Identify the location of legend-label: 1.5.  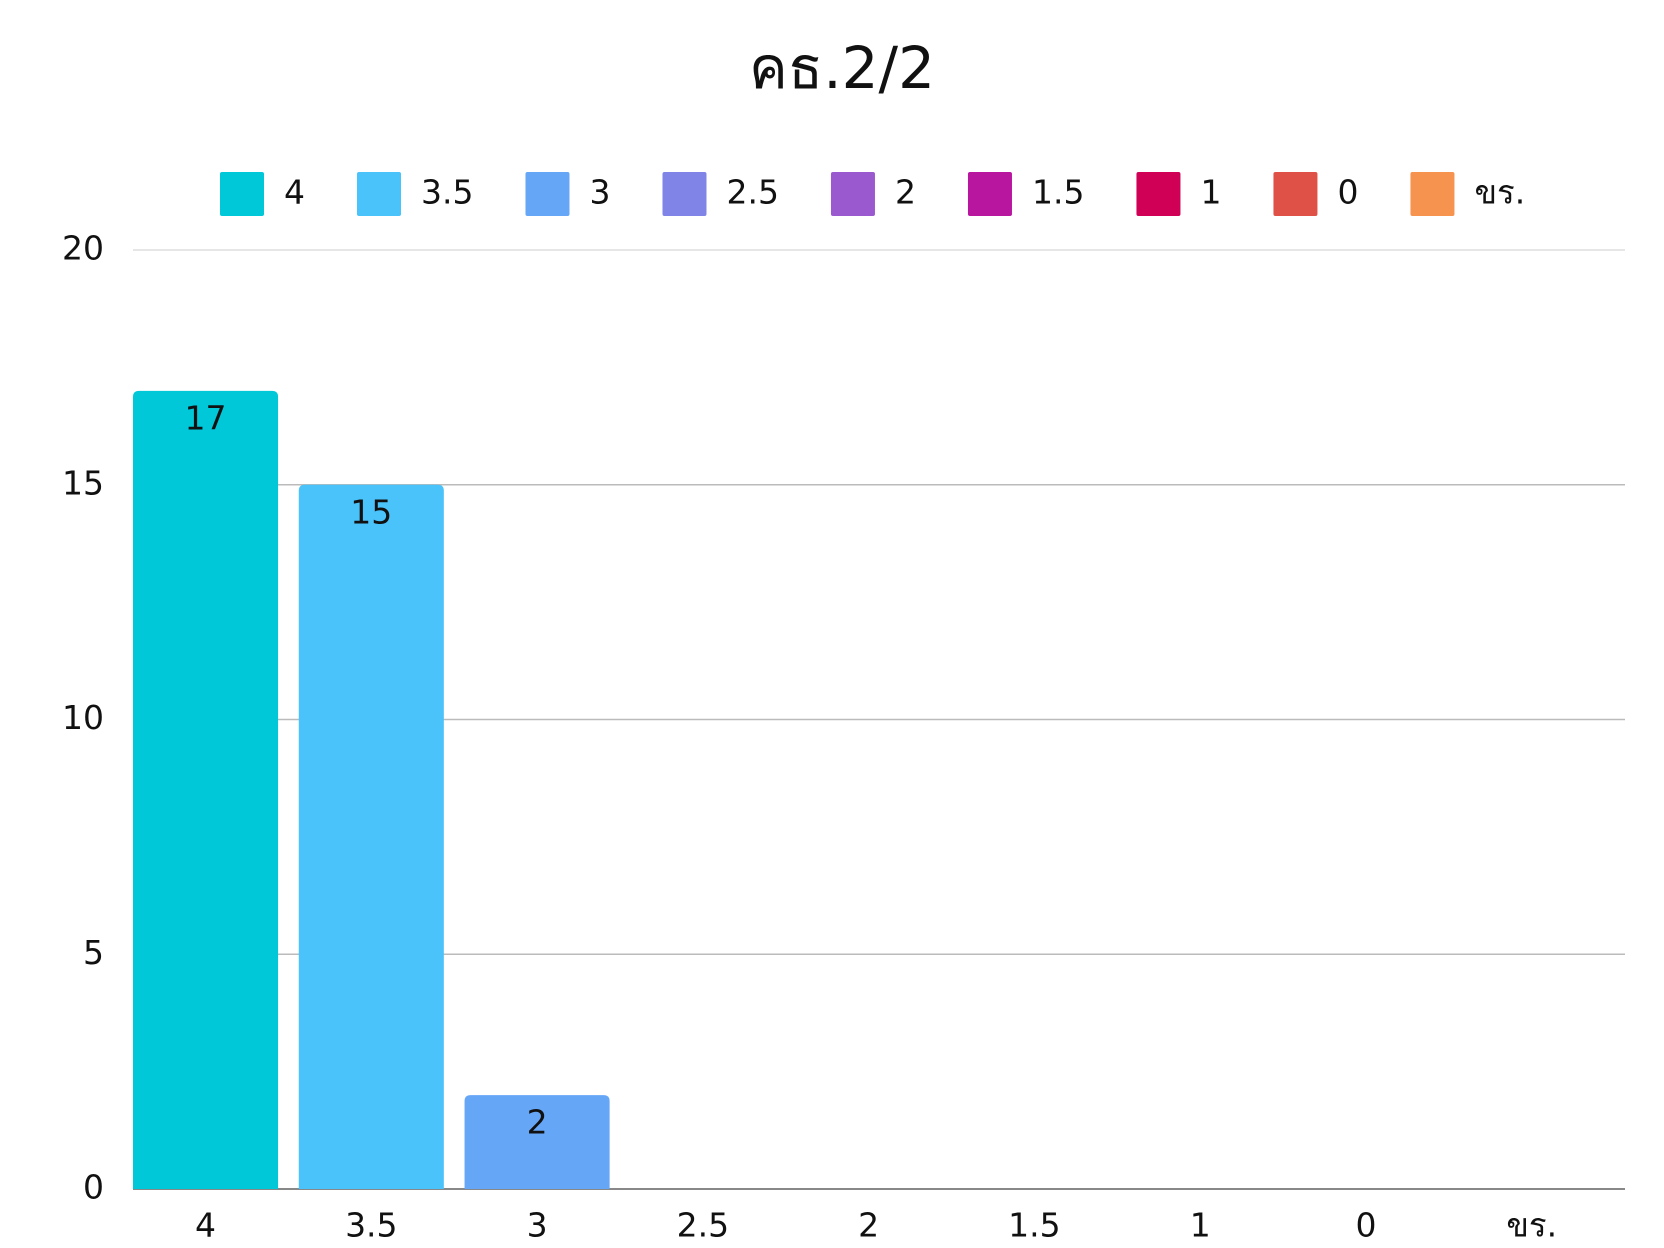
(1058, 192).